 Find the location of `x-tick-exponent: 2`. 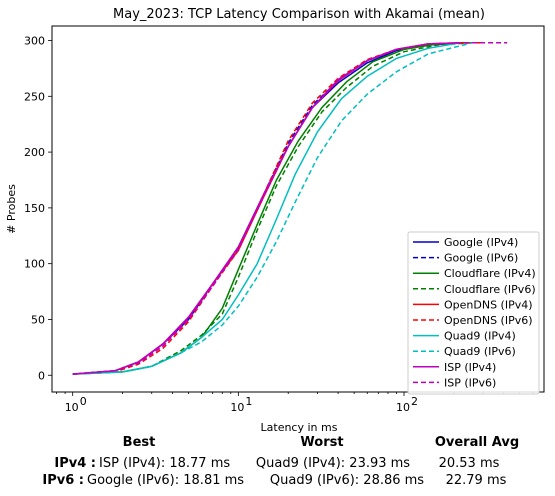

x-tick-exponent: 2 is located at coordinates (414, 401).